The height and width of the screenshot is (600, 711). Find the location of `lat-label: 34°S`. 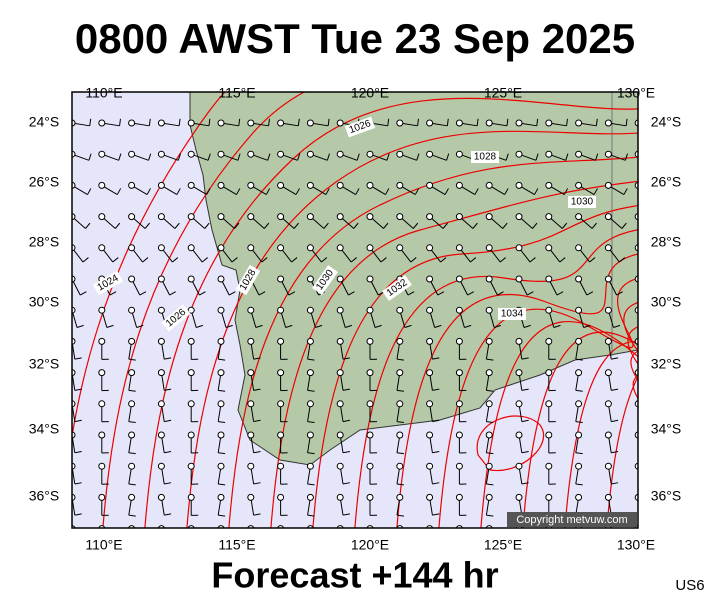

lat-label: 34°S is located at coordinates (44, 429).